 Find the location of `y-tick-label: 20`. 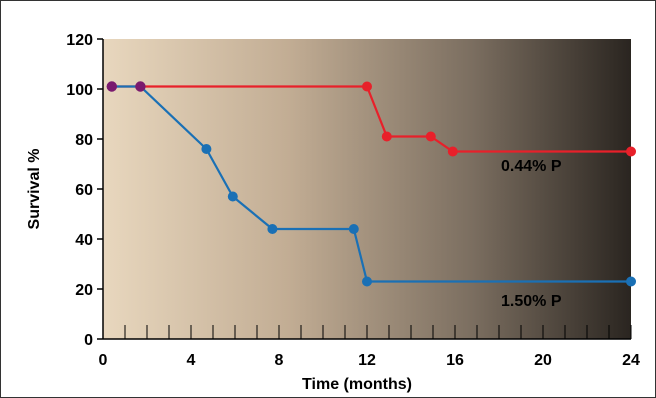

y-tick-label: 20 is located at coordinates (84, 290).